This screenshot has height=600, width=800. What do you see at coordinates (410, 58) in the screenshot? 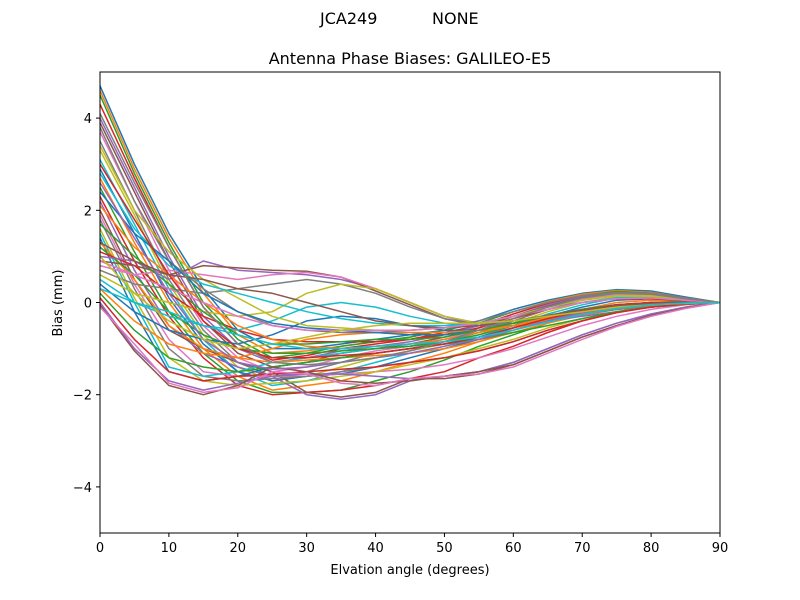
I see `chart-title: Antenna Phase Biases: GALILEO-E5` at bounding box center [410, 58].